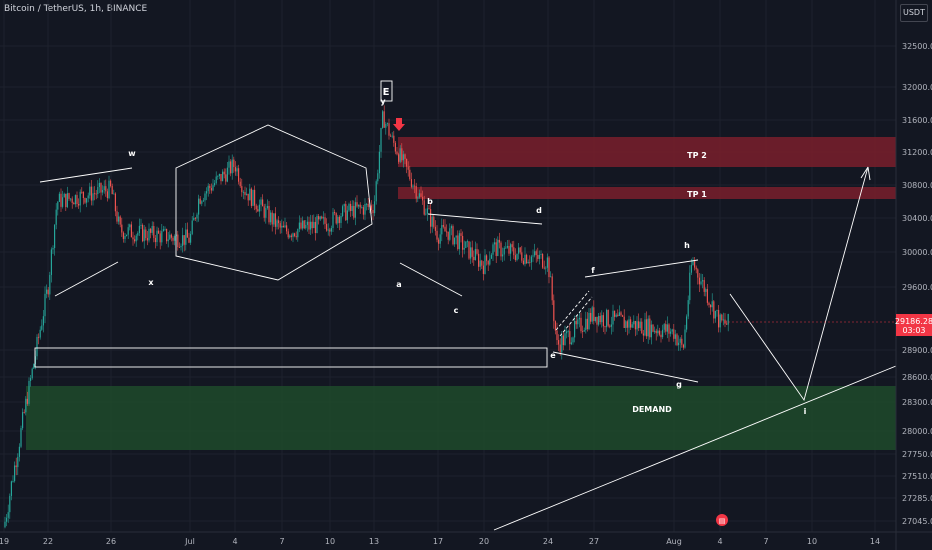  Describe the element at coordinates (594, 541) in the screenshot. I see `x-tick-label: 27` at that location.